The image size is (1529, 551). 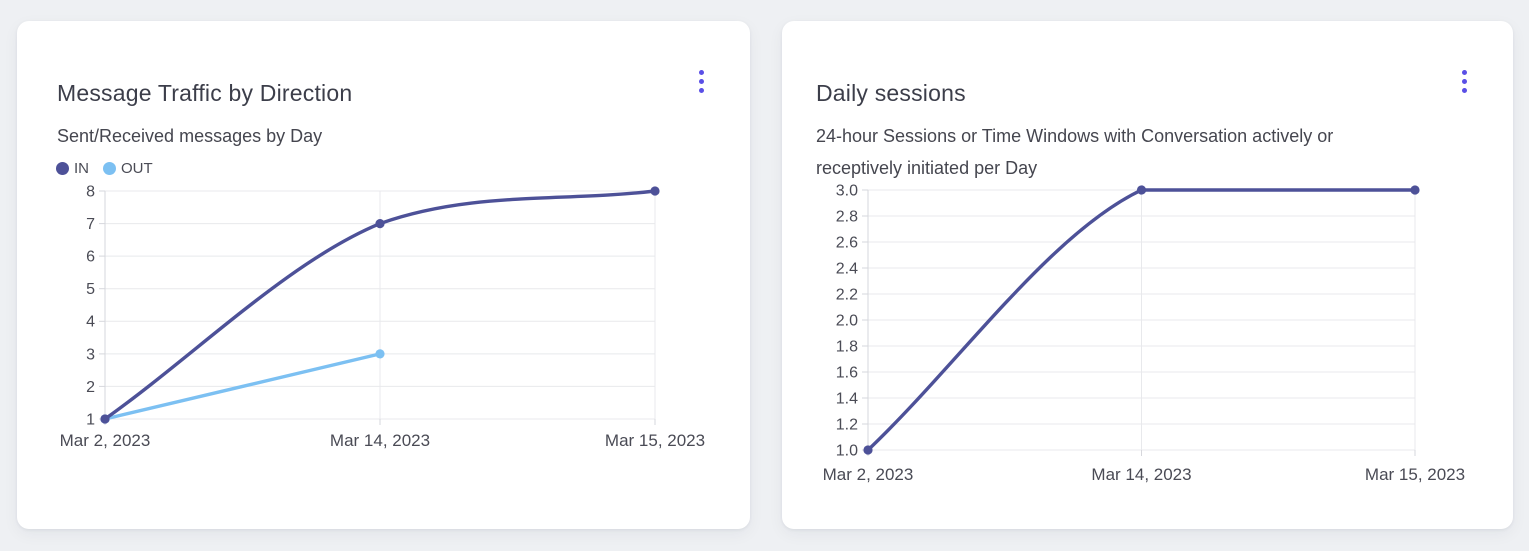 I want to click on y-tick-label: 2.0, so click(x=847, y=320).